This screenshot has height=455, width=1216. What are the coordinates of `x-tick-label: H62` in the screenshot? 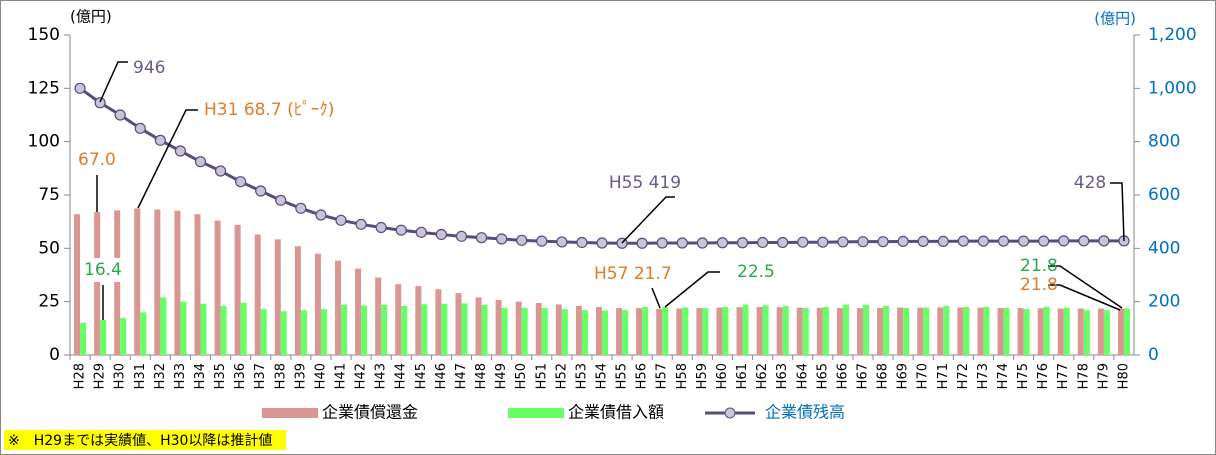 It's located at (762, 376).